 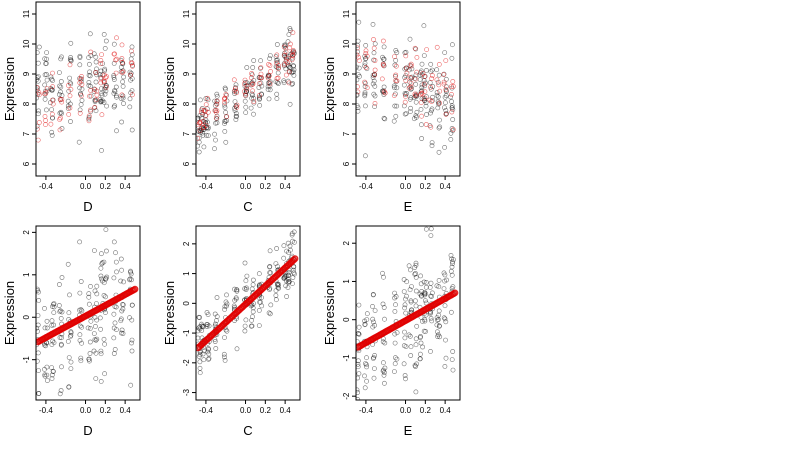 I want to click on fitted-point, so click(x=455, y=293).